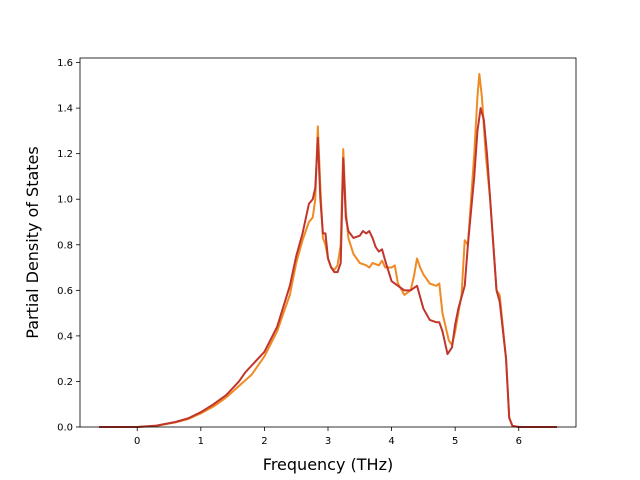  Describe the element at coordinates (65, 109) in the screenshot. I see `y-tick-label: 1.4` at that location.